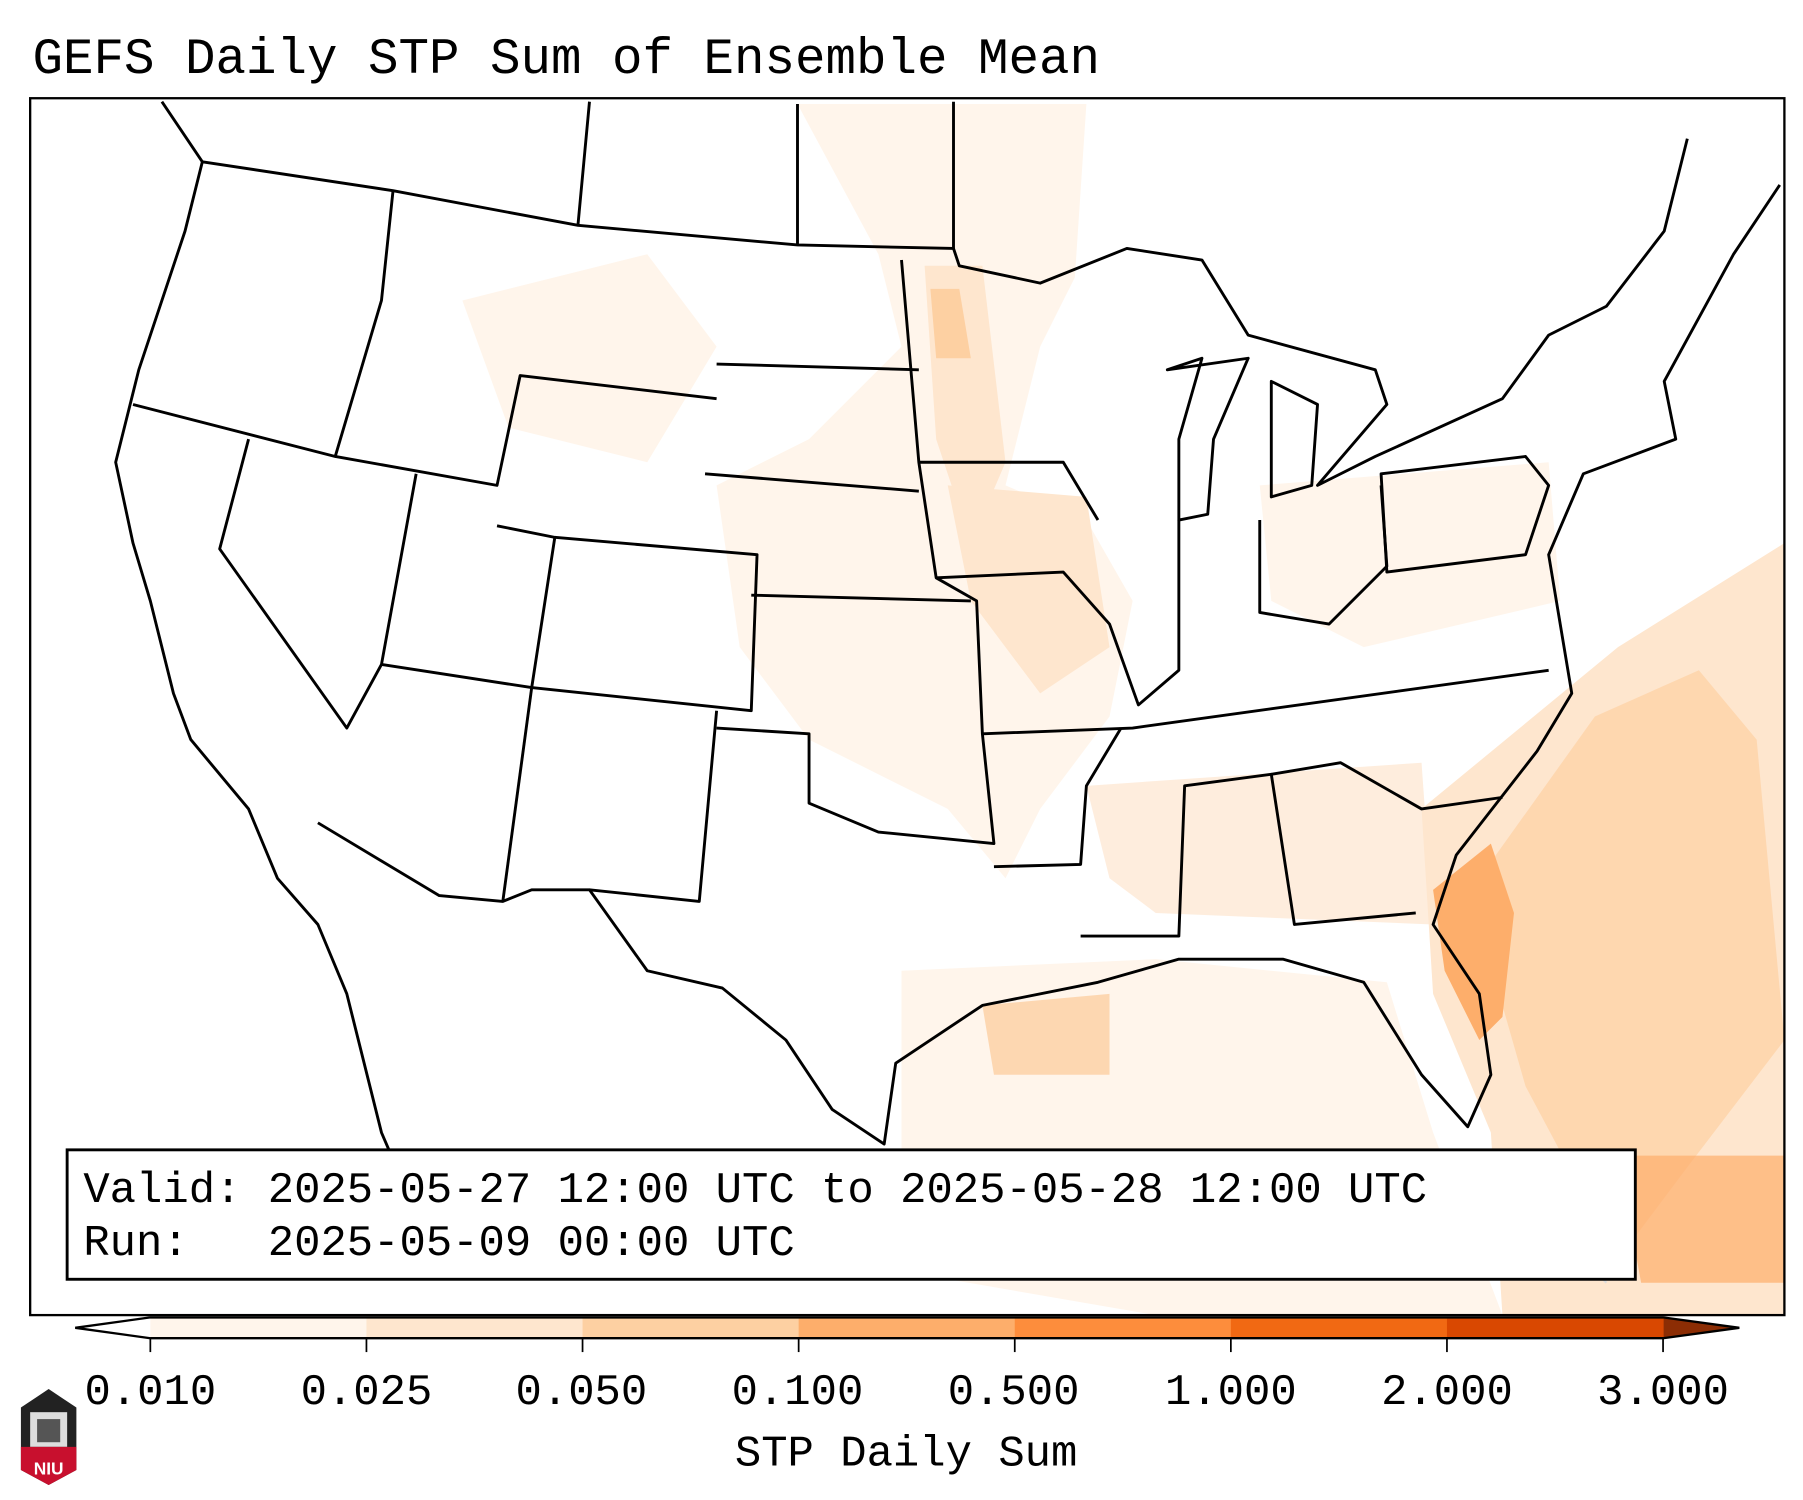  Describe the element at coordinates (49, 1469) in the screenshot. I see `svg-text: NIU` at that location.